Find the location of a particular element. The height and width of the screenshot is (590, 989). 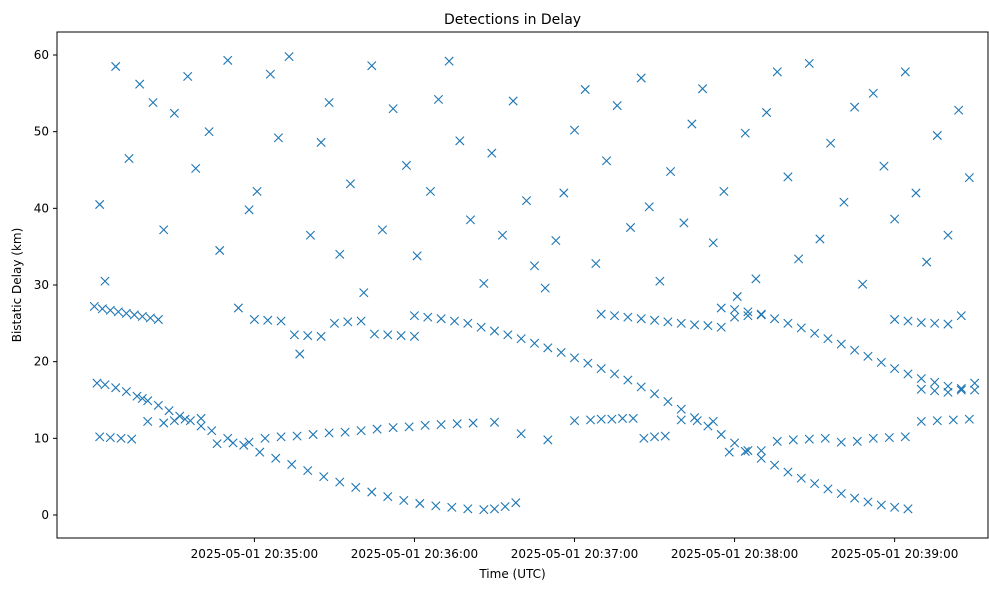

x-axis-label: Time (UTC) is located at coordinates (511, 574).